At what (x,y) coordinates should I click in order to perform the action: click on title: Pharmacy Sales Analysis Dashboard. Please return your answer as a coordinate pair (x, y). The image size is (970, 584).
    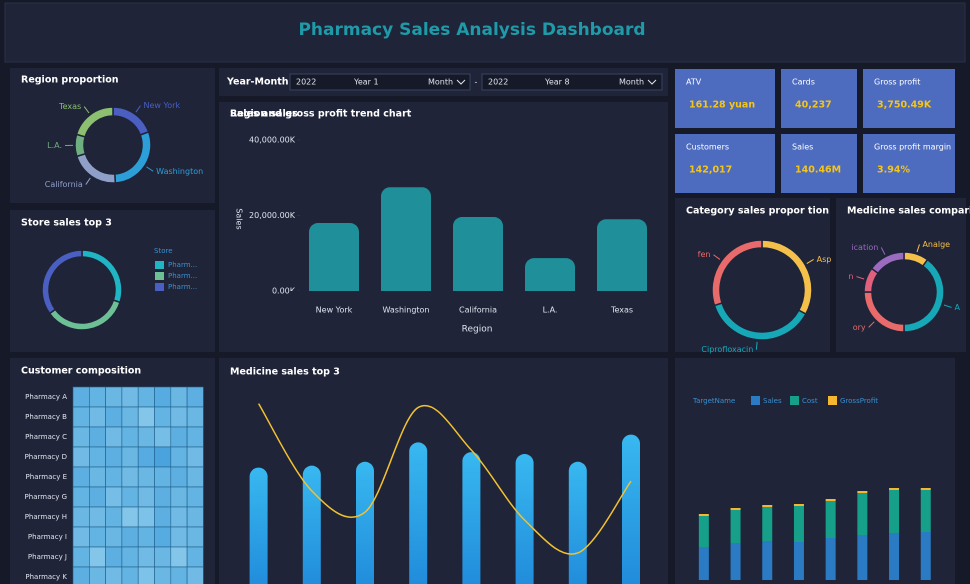
    Looking at the image, I should click on (471, 30).